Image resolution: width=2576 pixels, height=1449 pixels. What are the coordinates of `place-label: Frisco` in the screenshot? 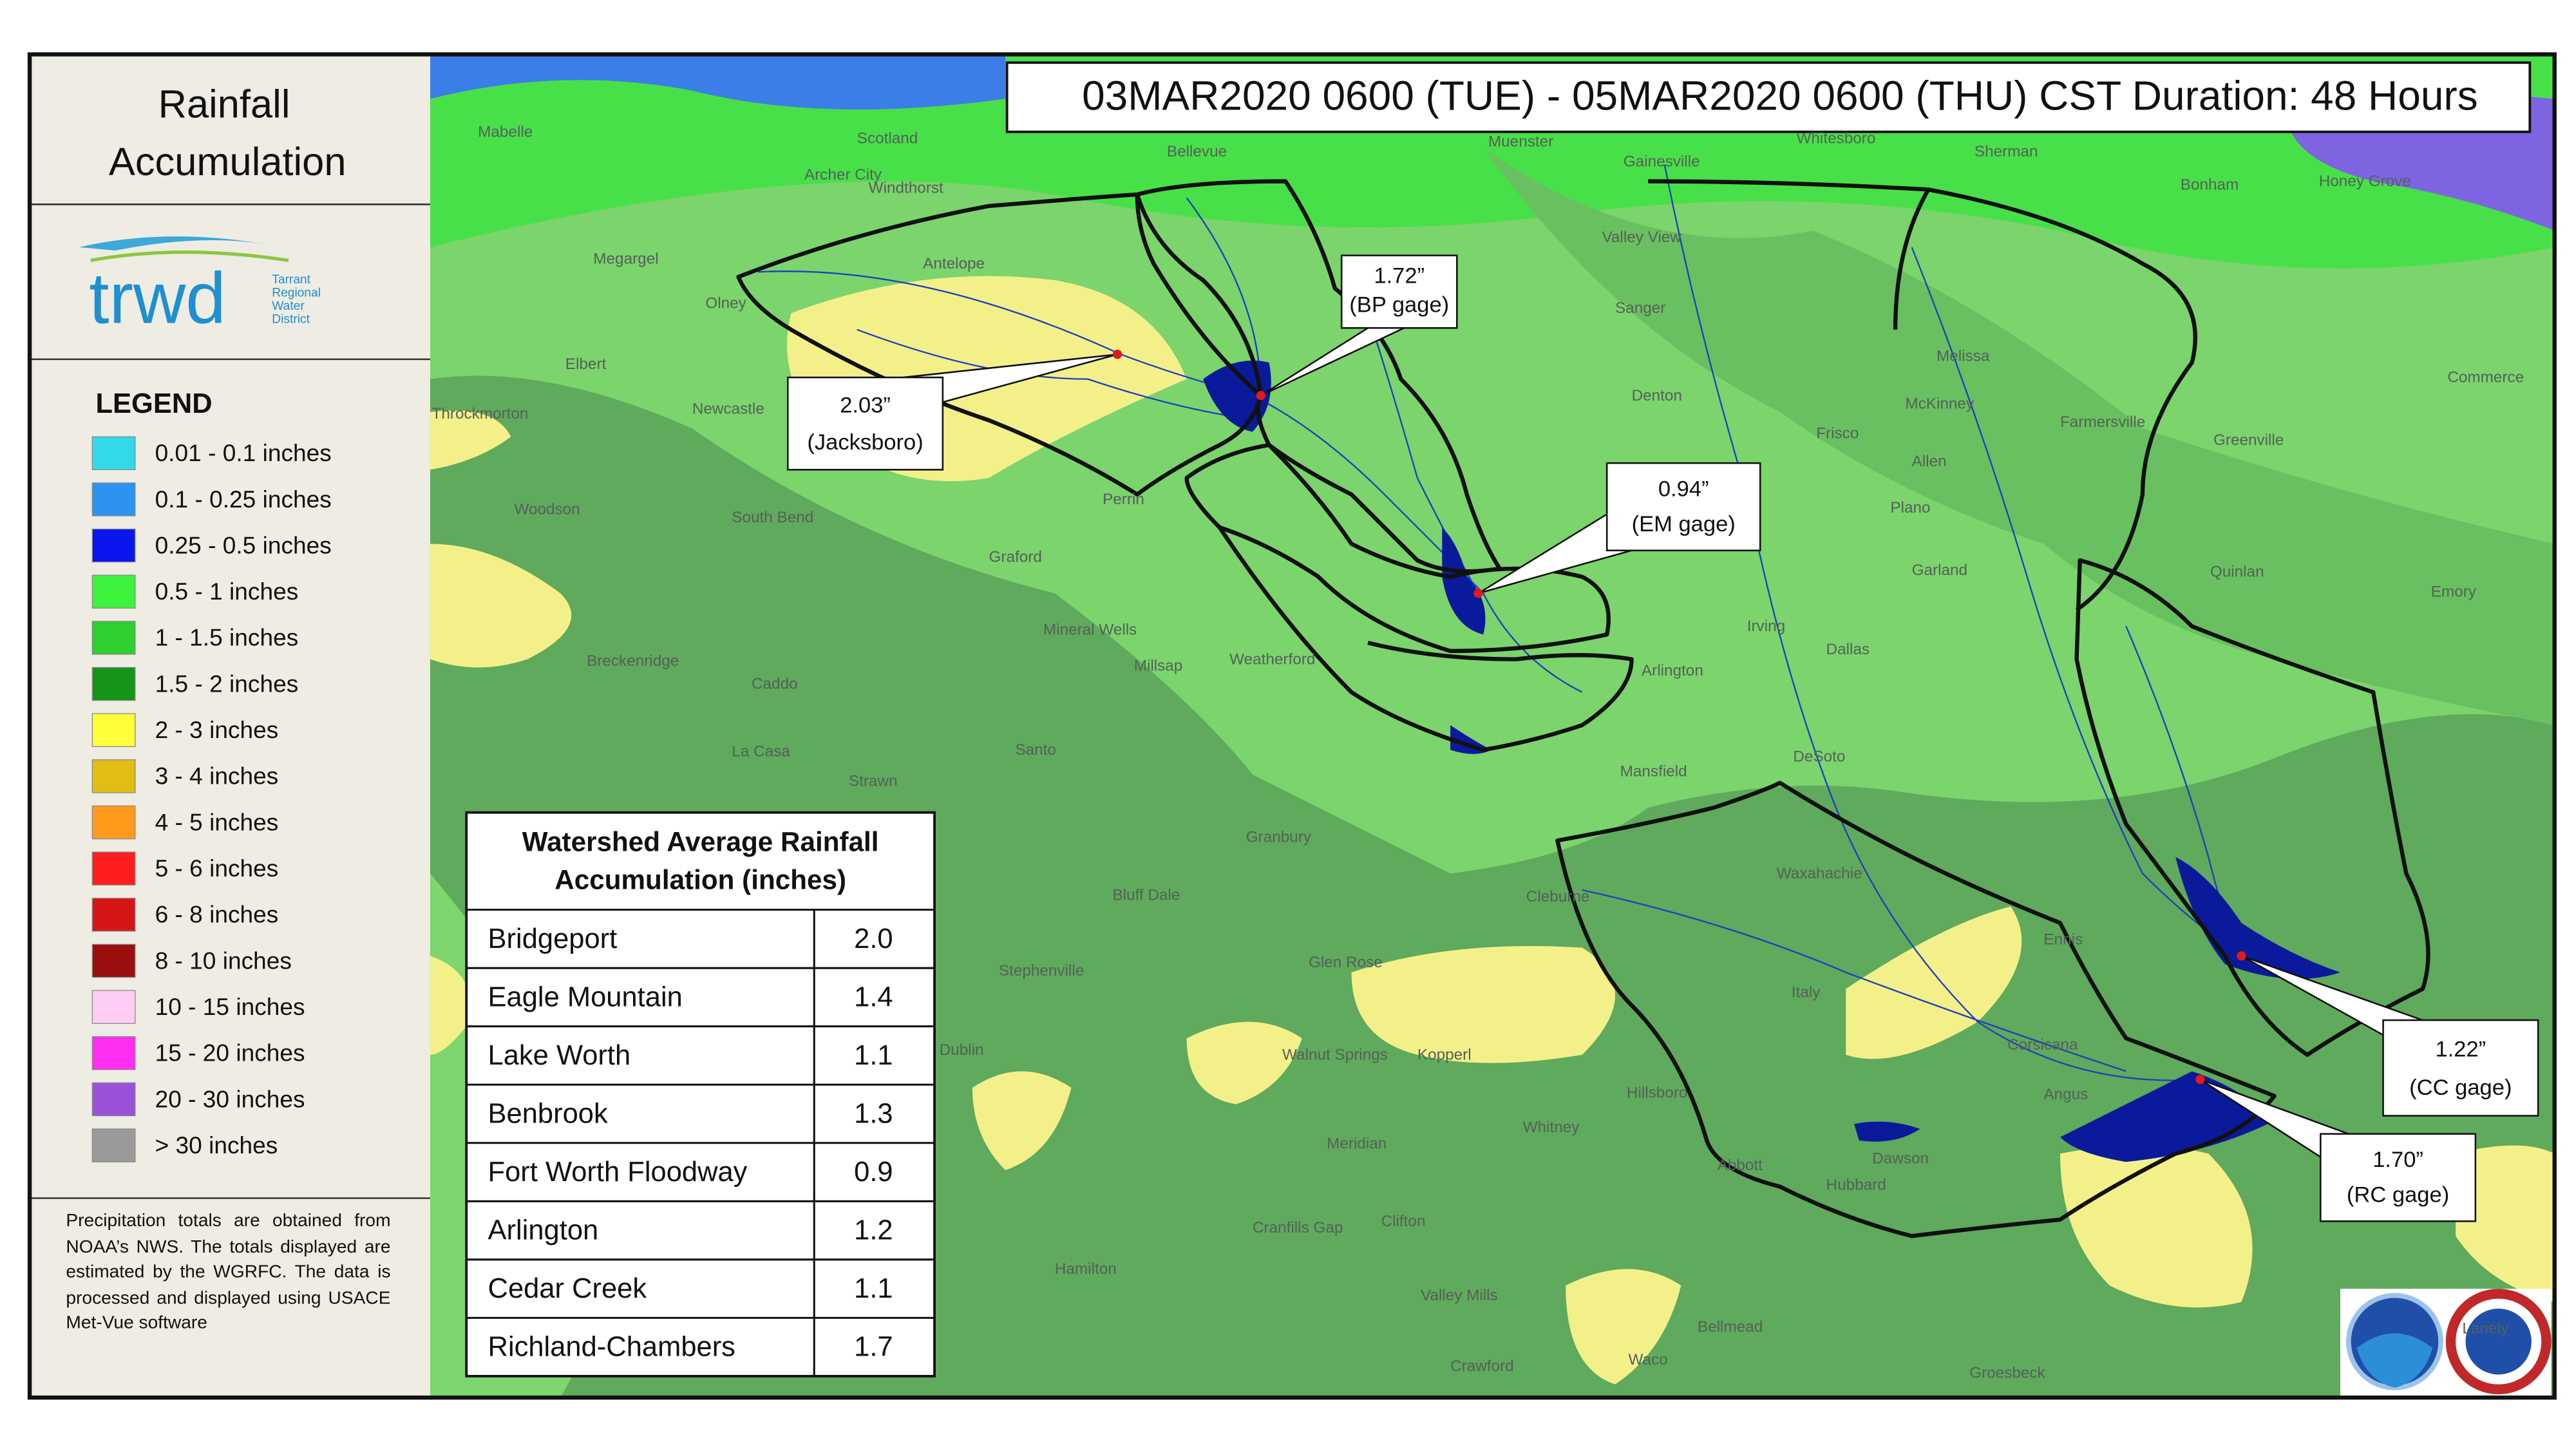 It's located at (1837, 433).